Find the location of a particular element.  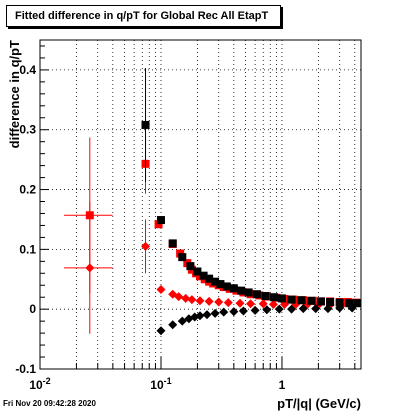

x-axis-label: pT/|q| (GeV/c) is located at coordinates (319, 403).